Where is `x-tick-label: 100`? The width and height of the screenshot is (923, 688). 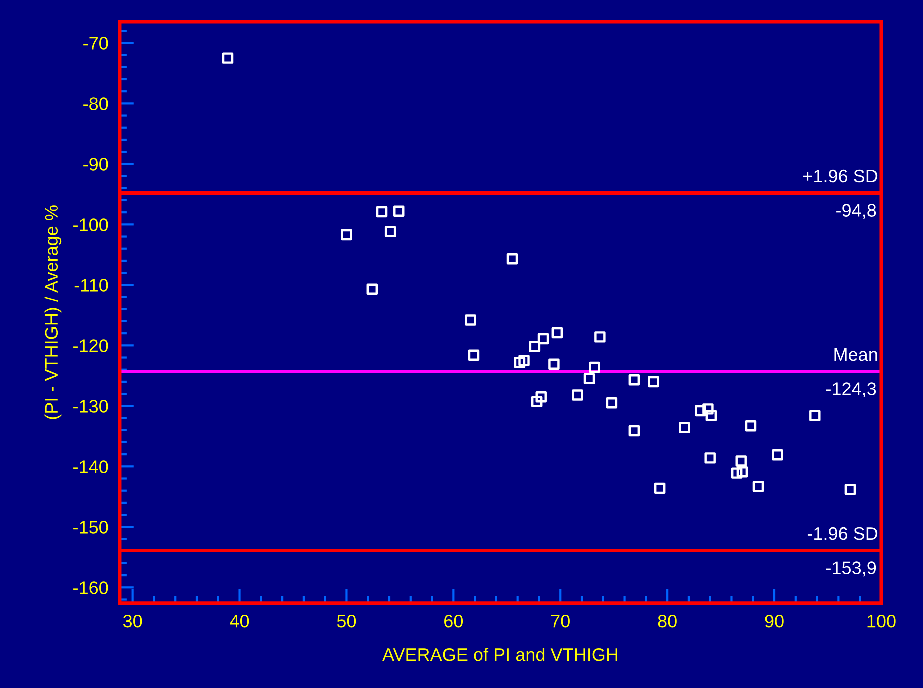 x-tick-label: 100 is located at coordinates (882, 621).